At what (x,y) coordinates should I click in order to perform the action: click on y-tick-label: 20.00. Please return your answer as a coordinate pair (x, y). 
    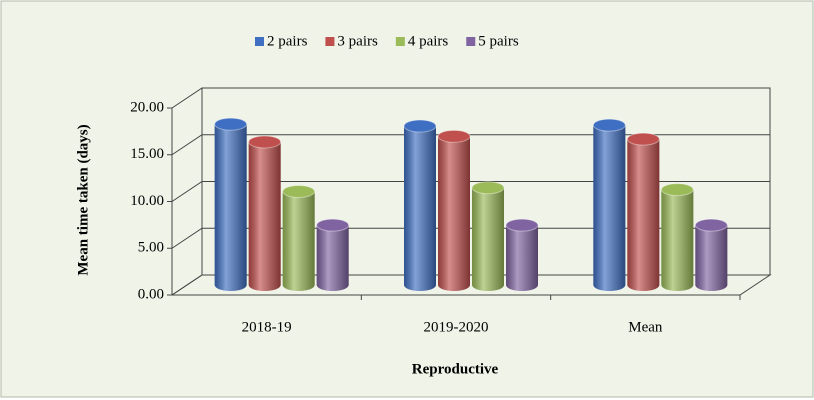
    Looking at the image, I should click on (147, 107).